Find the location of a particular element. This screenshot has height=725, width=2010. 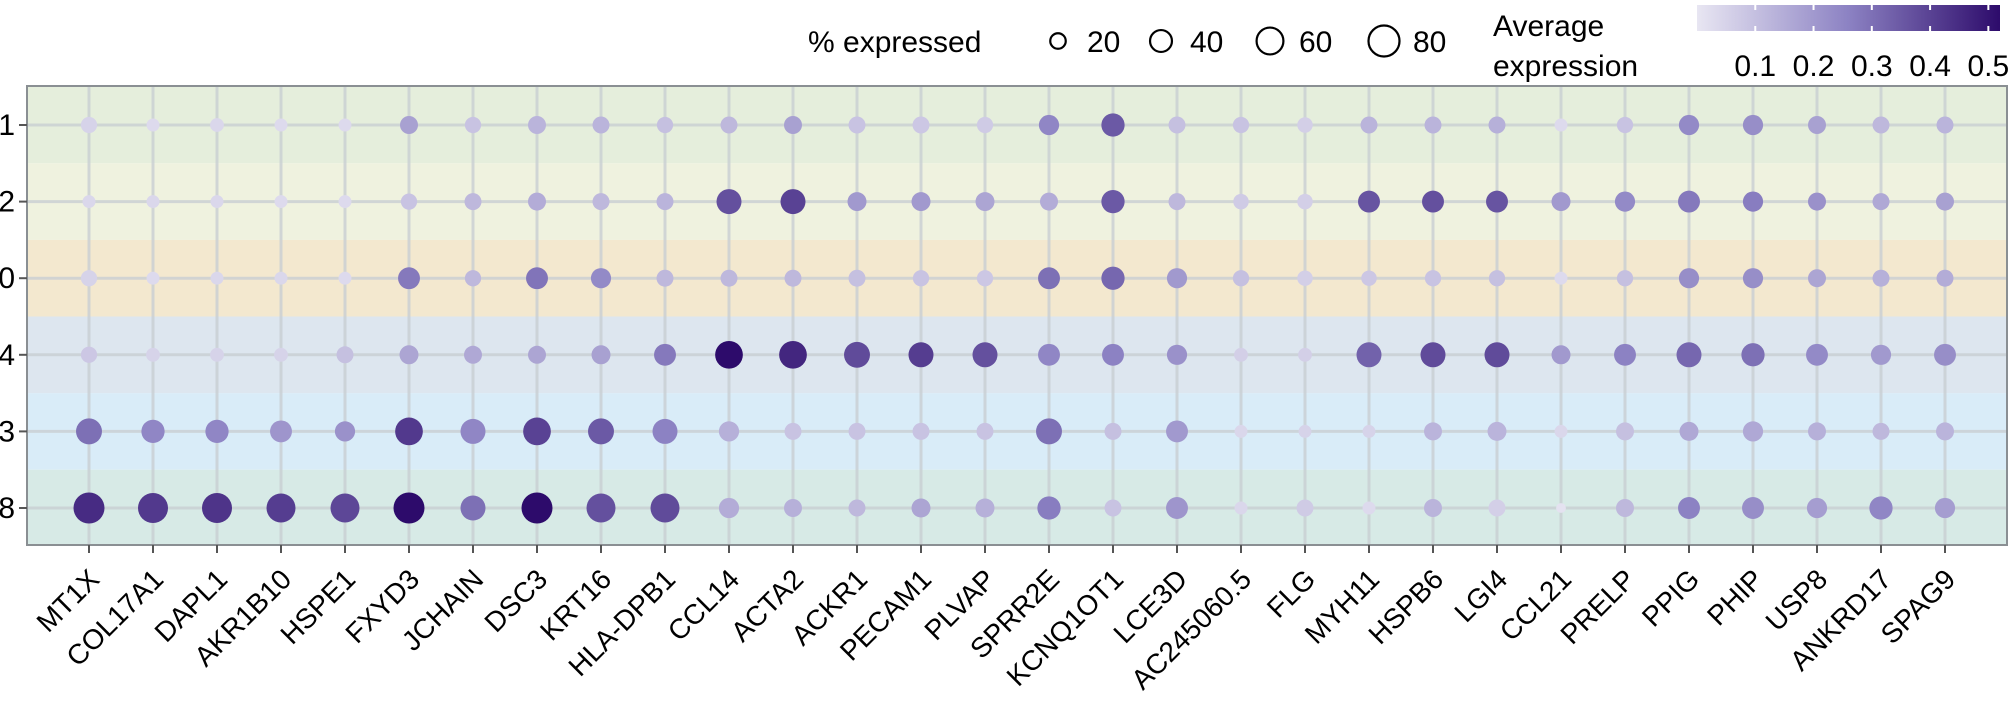

y-tick-label: 2 is located at coordinates (7, 202).